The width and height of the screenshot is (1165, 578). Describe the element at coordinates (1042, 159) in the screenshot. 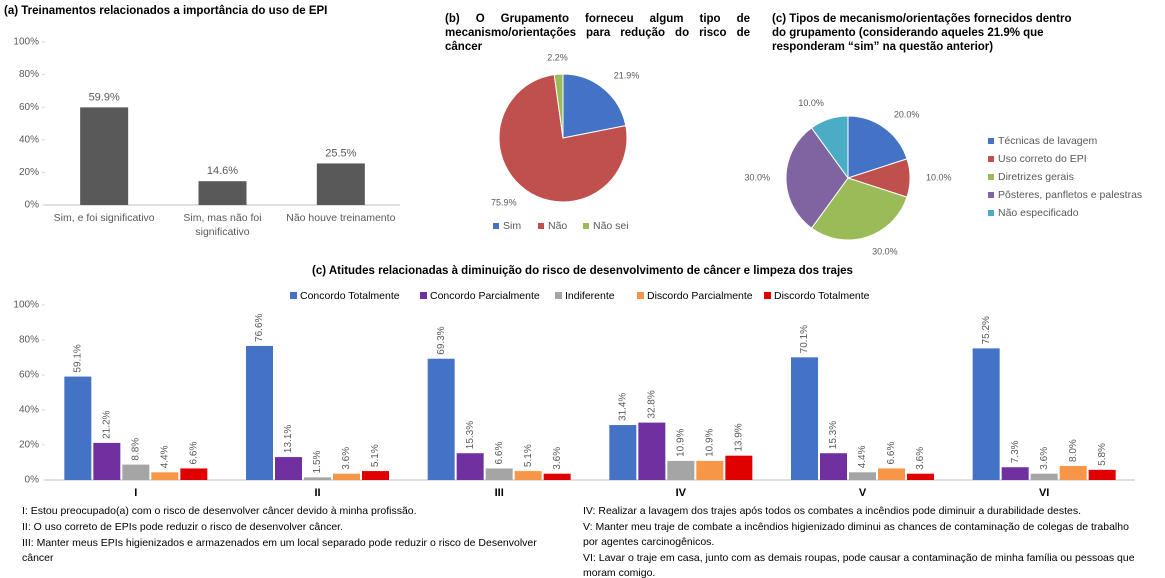

I see `legend-label: Uso correto do EPI` at that location.